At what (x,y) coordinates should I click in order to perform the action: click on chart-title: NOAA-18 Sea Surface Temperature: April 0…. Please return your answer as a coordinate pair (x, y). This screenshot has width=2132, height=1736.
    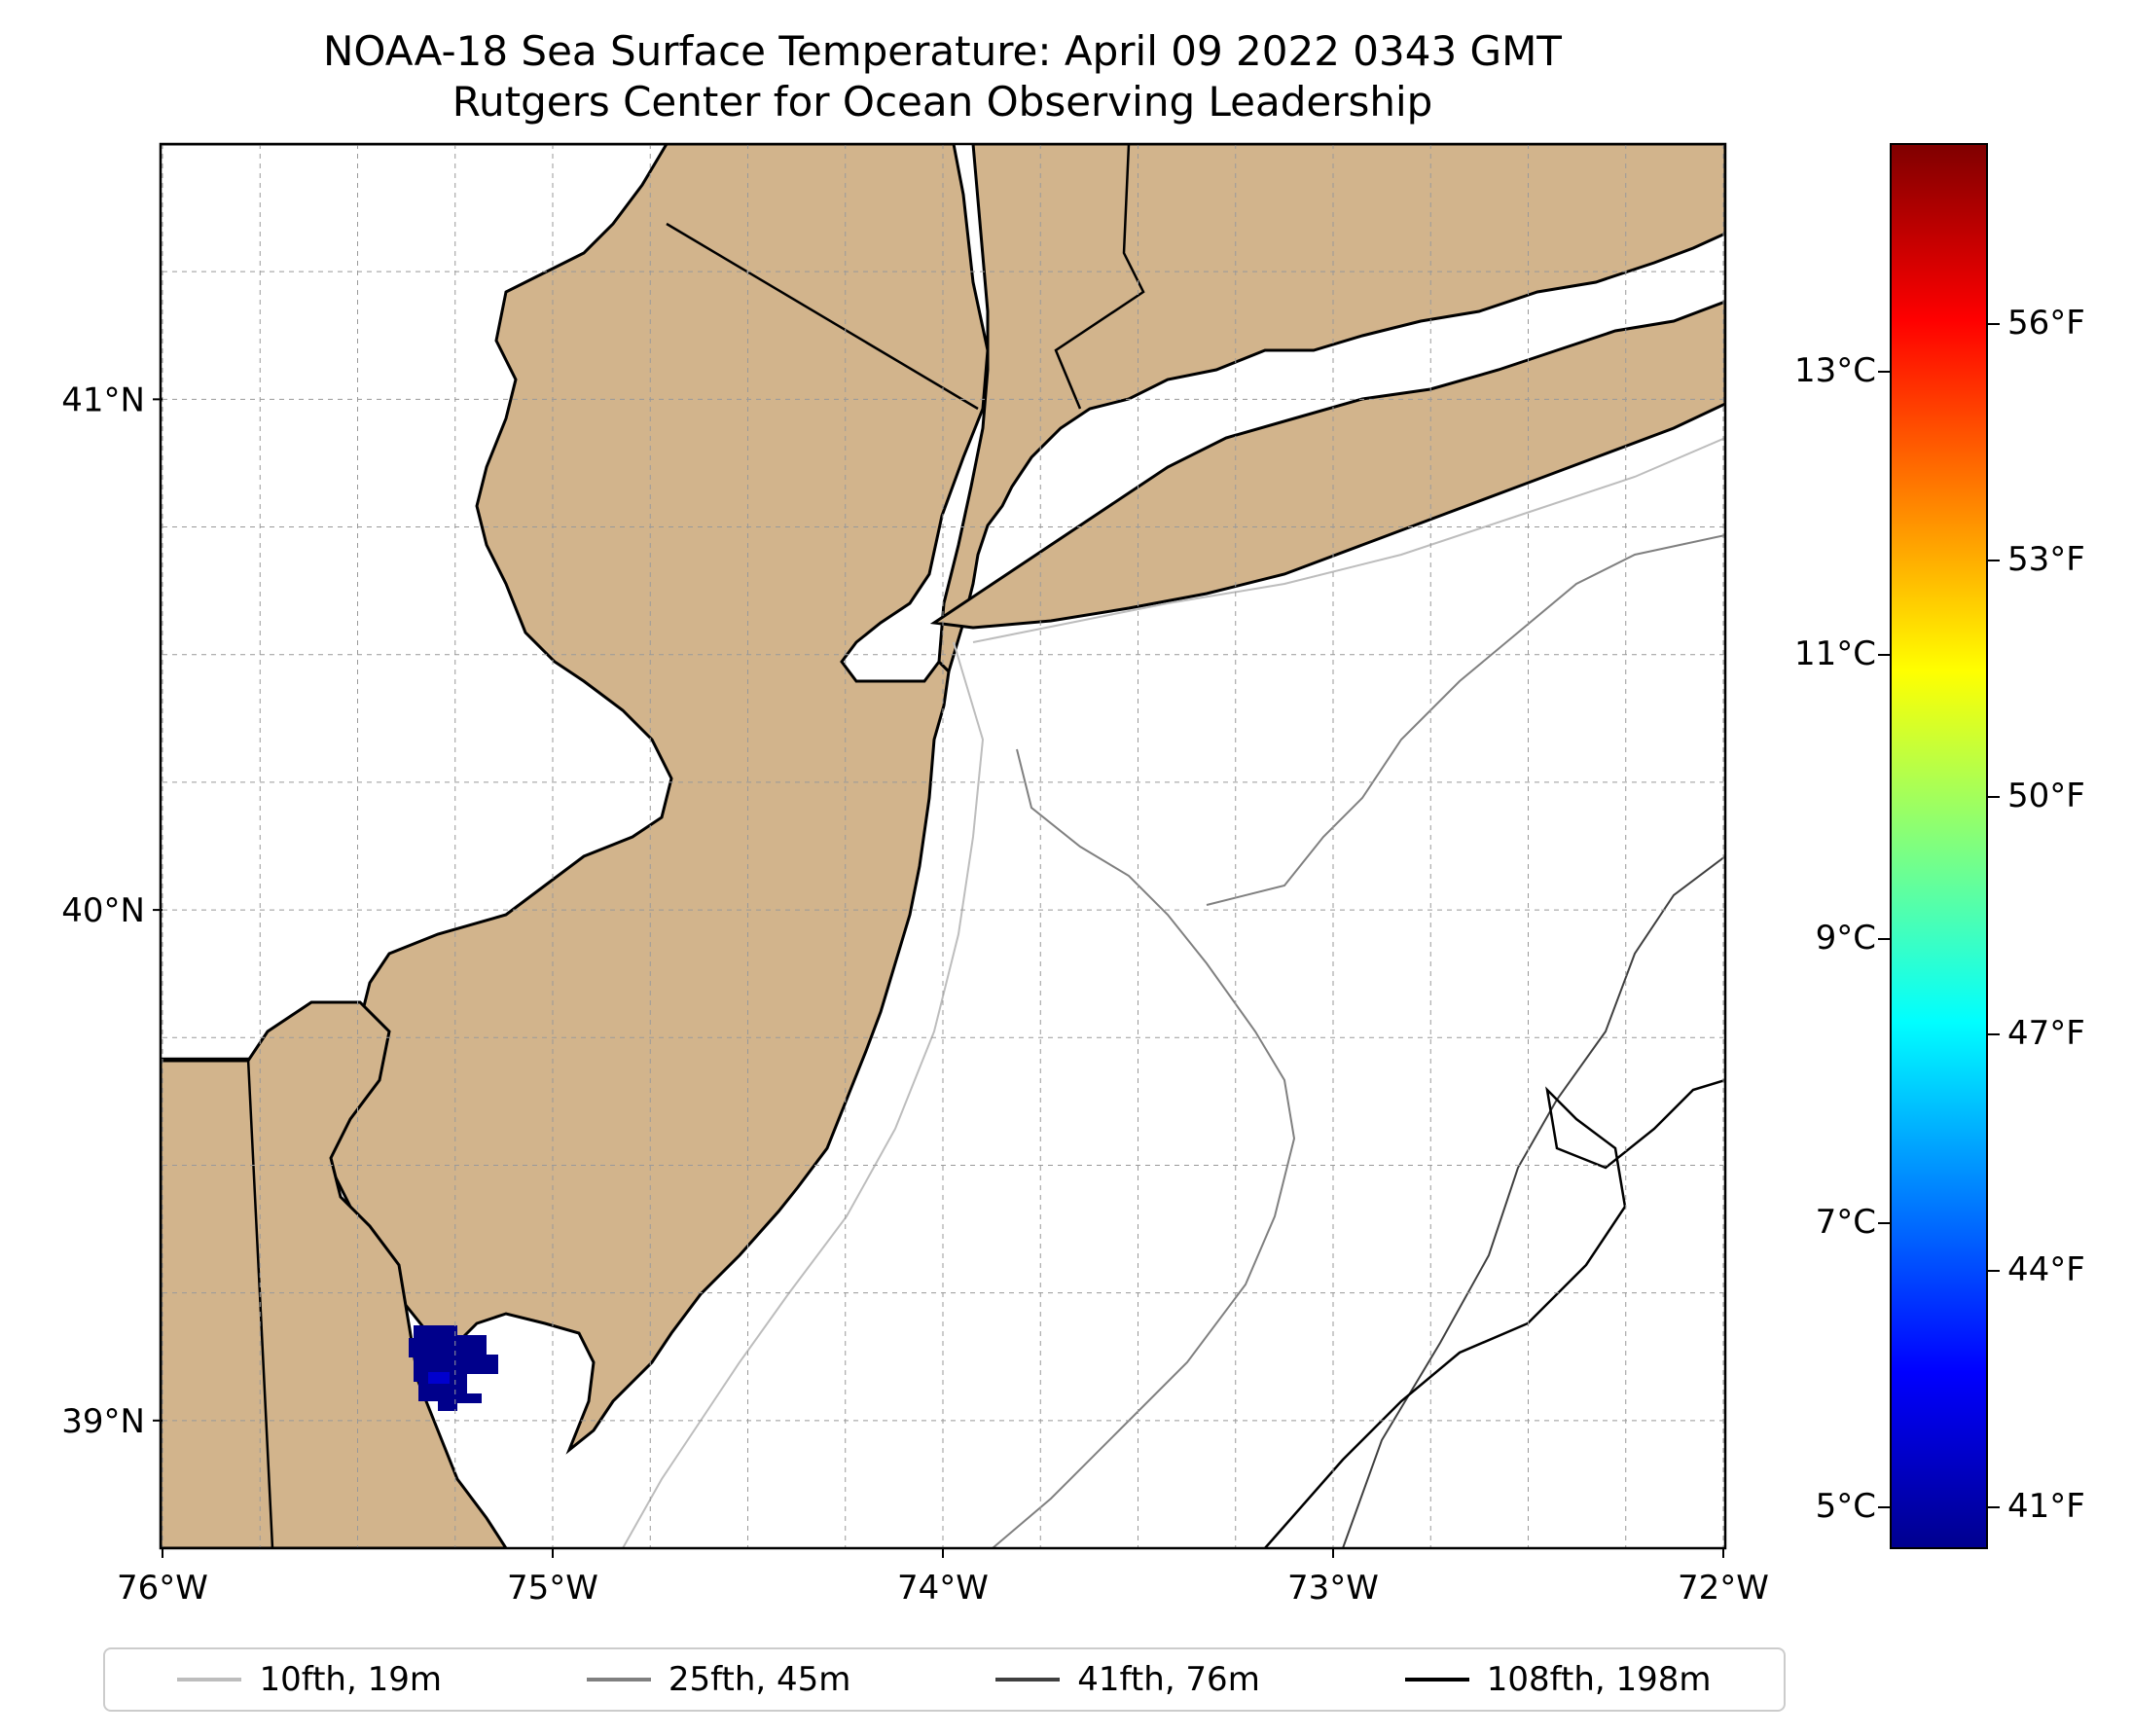
    Looking at the image, I should click on (943, 51).